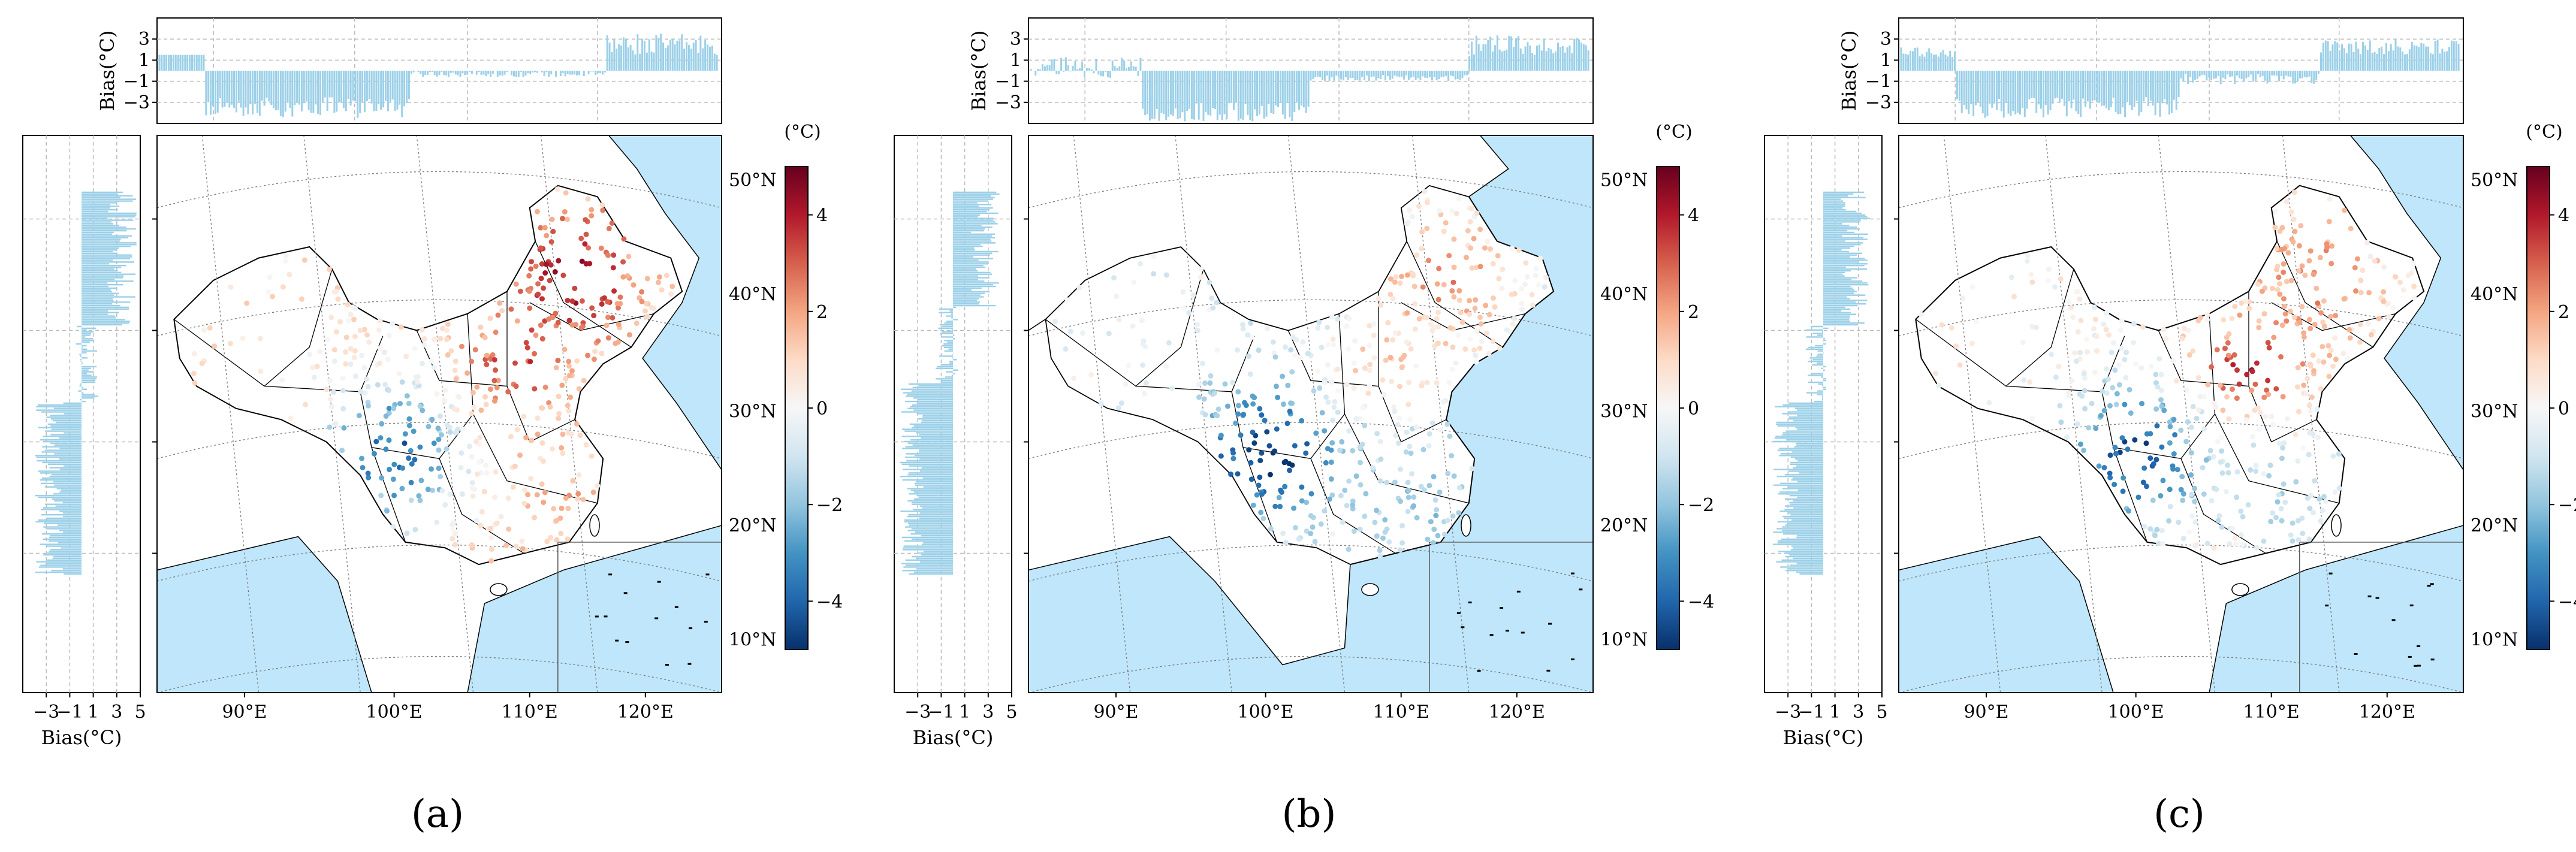 The width and height of the screenshot is (2576, 852). I want to click on colorbar-tick-label: 4, so click(1693, 216).